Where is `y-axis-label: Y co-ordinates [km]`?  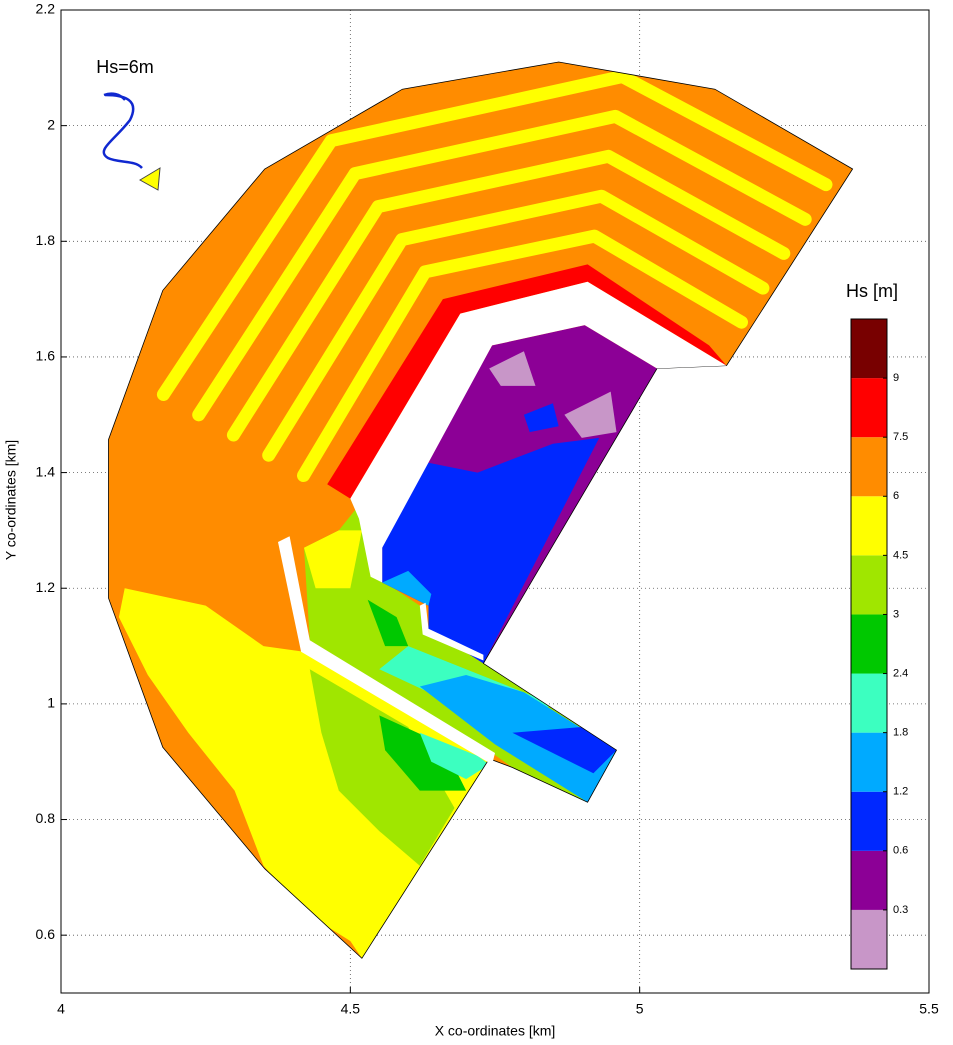 y-axis-label: Y co-ordinates [km] is located at coordinates (11, 500).